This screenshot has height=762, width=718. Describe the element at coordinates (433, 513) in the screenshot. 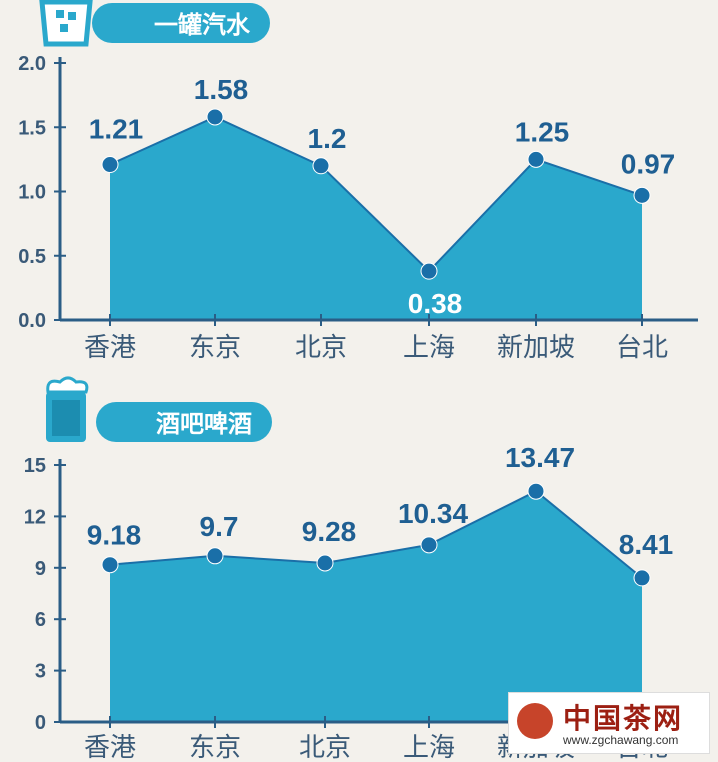

I see `data-label: 10.34` at that location.